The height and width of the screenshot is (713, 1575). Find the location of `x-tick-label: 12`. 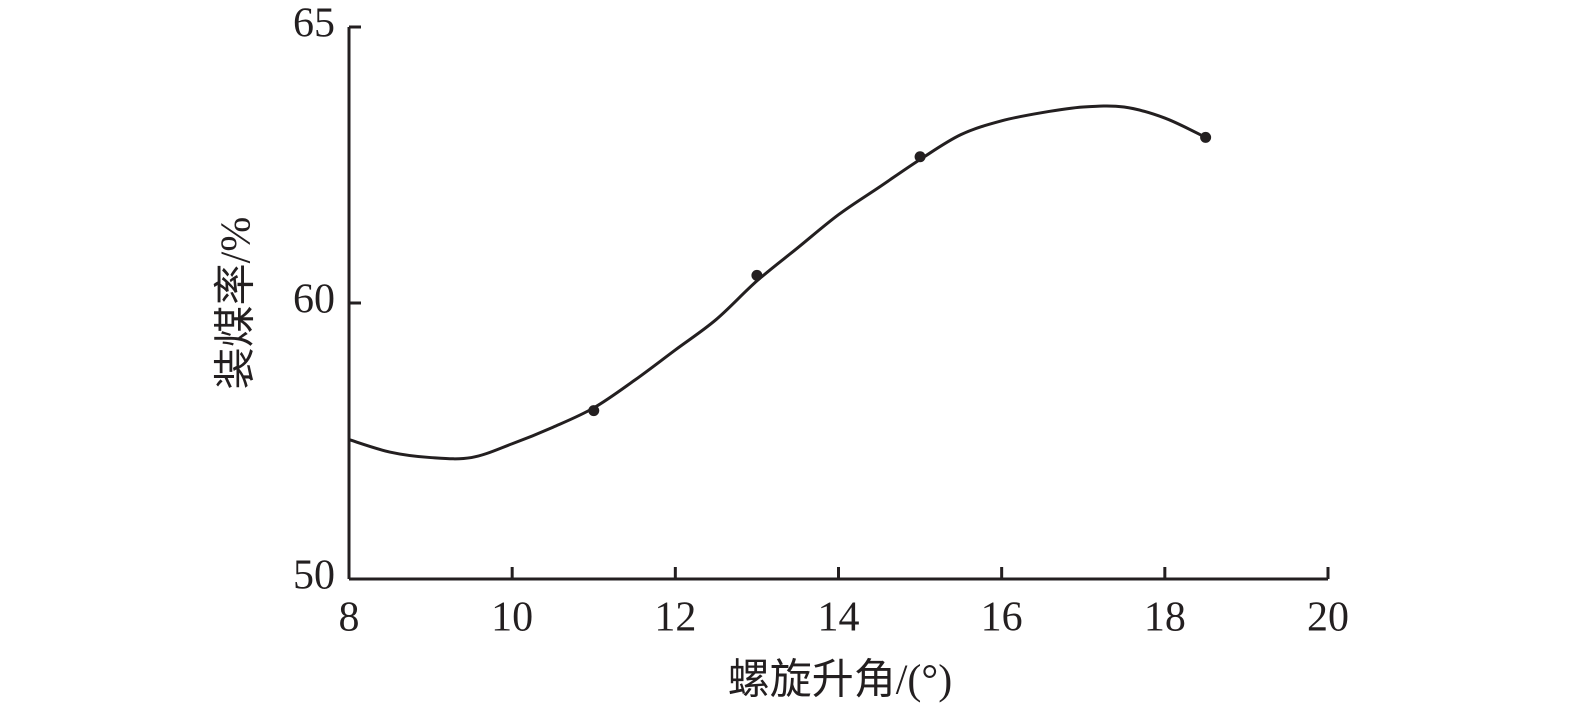

x-tick-label: 12 is located at coordinates (675, 618).